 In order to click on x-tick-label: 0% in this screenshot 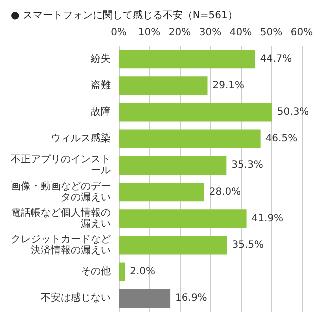, I will do `click(119, 33)`.